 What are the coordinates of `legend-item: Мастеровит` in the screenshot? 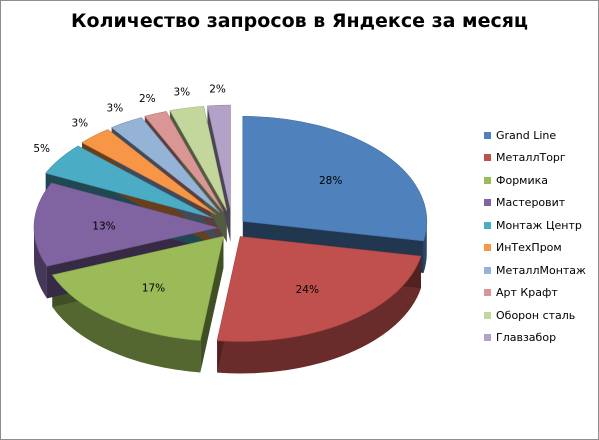 It's located at (540, 203).